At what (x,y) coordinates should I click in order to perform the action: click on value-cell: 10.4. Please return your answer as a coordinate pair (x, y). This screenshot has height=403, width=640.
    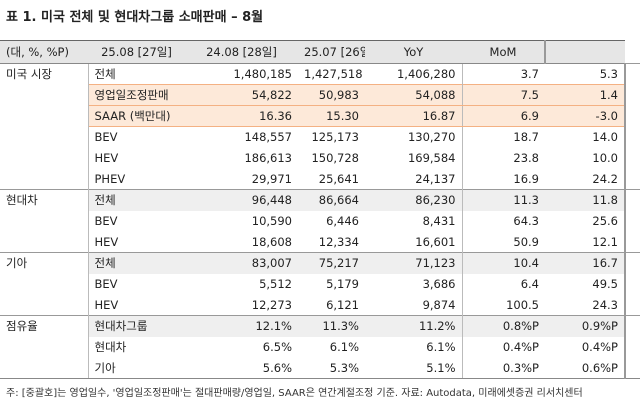
    Looking at the image, I should click on (503, 263).